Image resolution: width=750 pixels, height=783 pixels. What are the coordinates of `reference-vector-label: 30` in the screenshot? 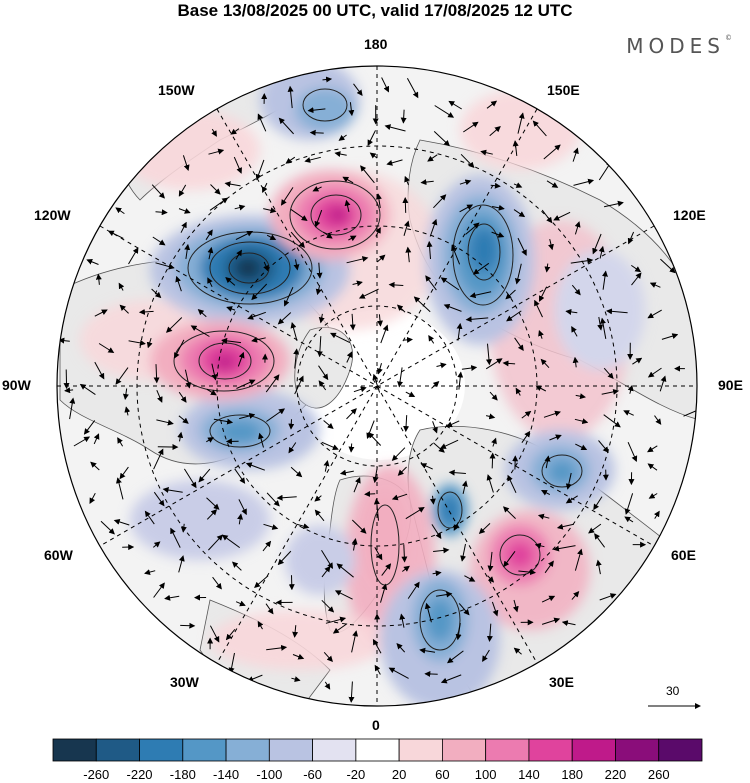 It's located at (673, 691).